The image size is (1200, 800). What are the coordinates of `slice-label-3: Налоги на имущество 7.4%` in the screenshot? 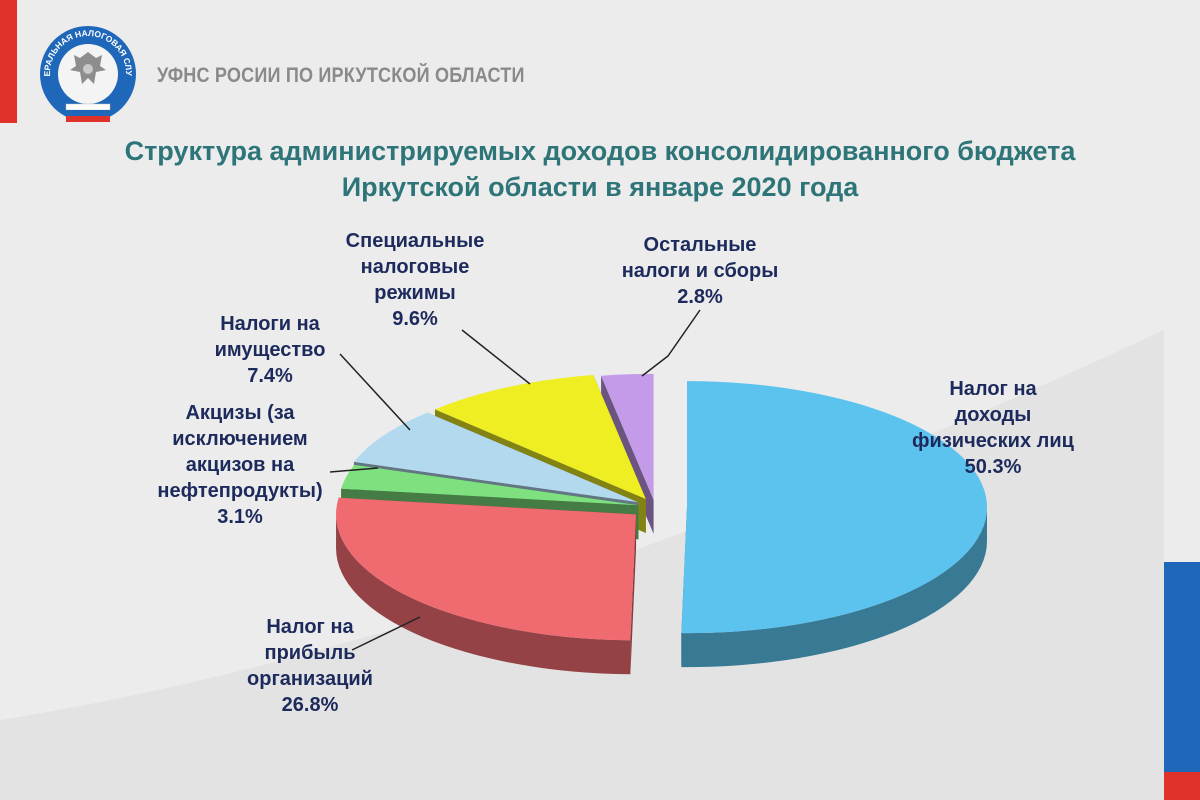 It's located at (270, 350).